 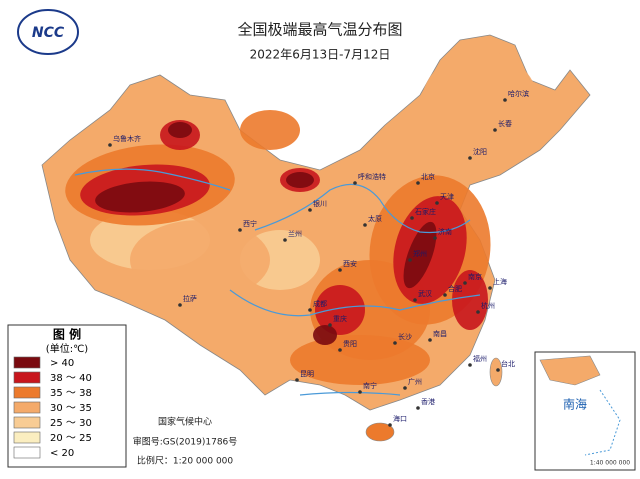 What do you see at coordinates (67, 348) in the screenshot?
I see `legend-unit: (单位:℃)` at bounding box center [67, 348].